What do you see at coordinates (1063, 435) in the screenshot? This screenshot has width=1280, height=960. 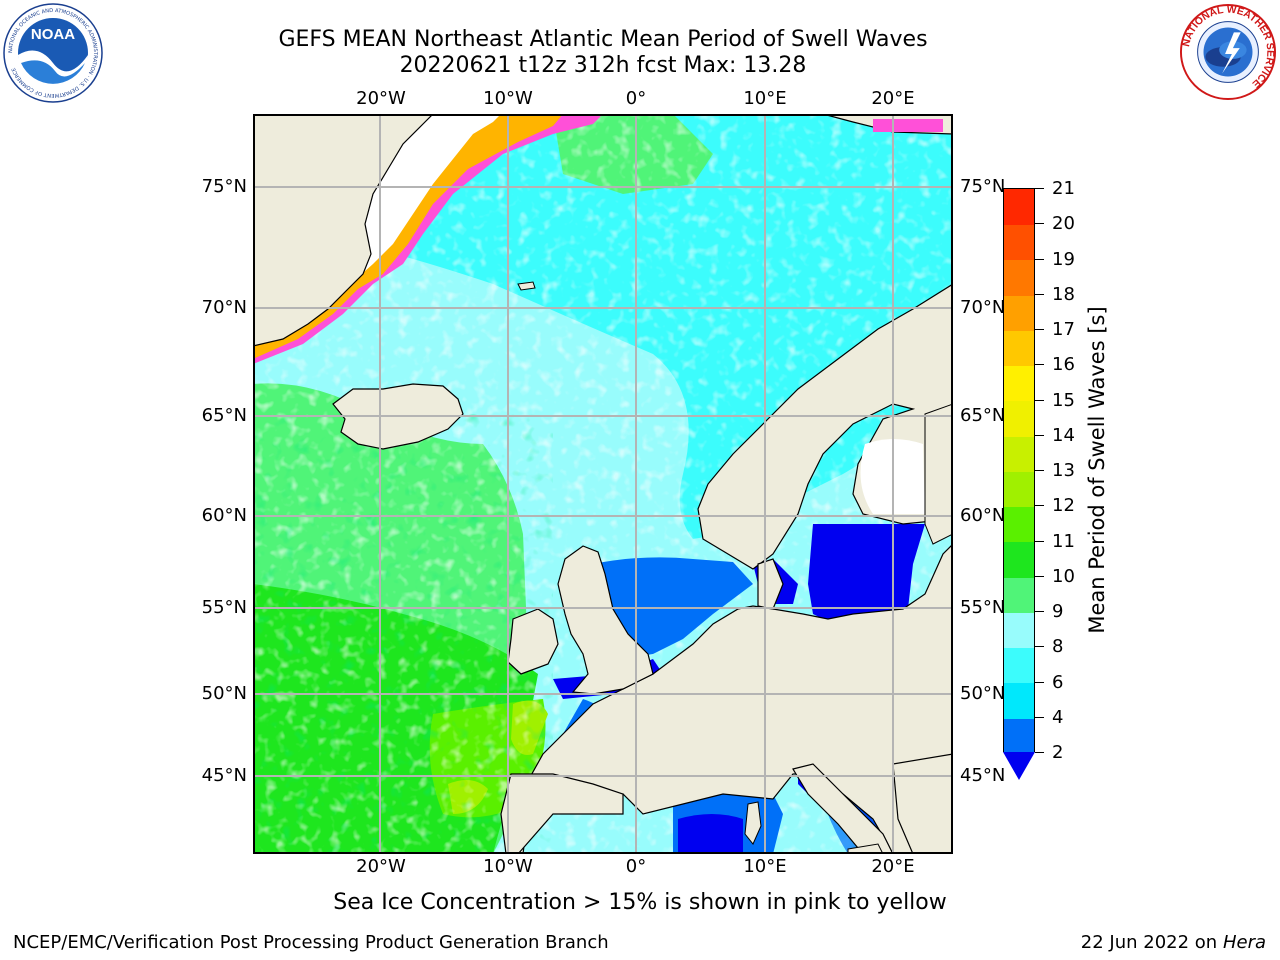 I see `colorbar-tick-label: 14` at bounding box center [1063, 435].